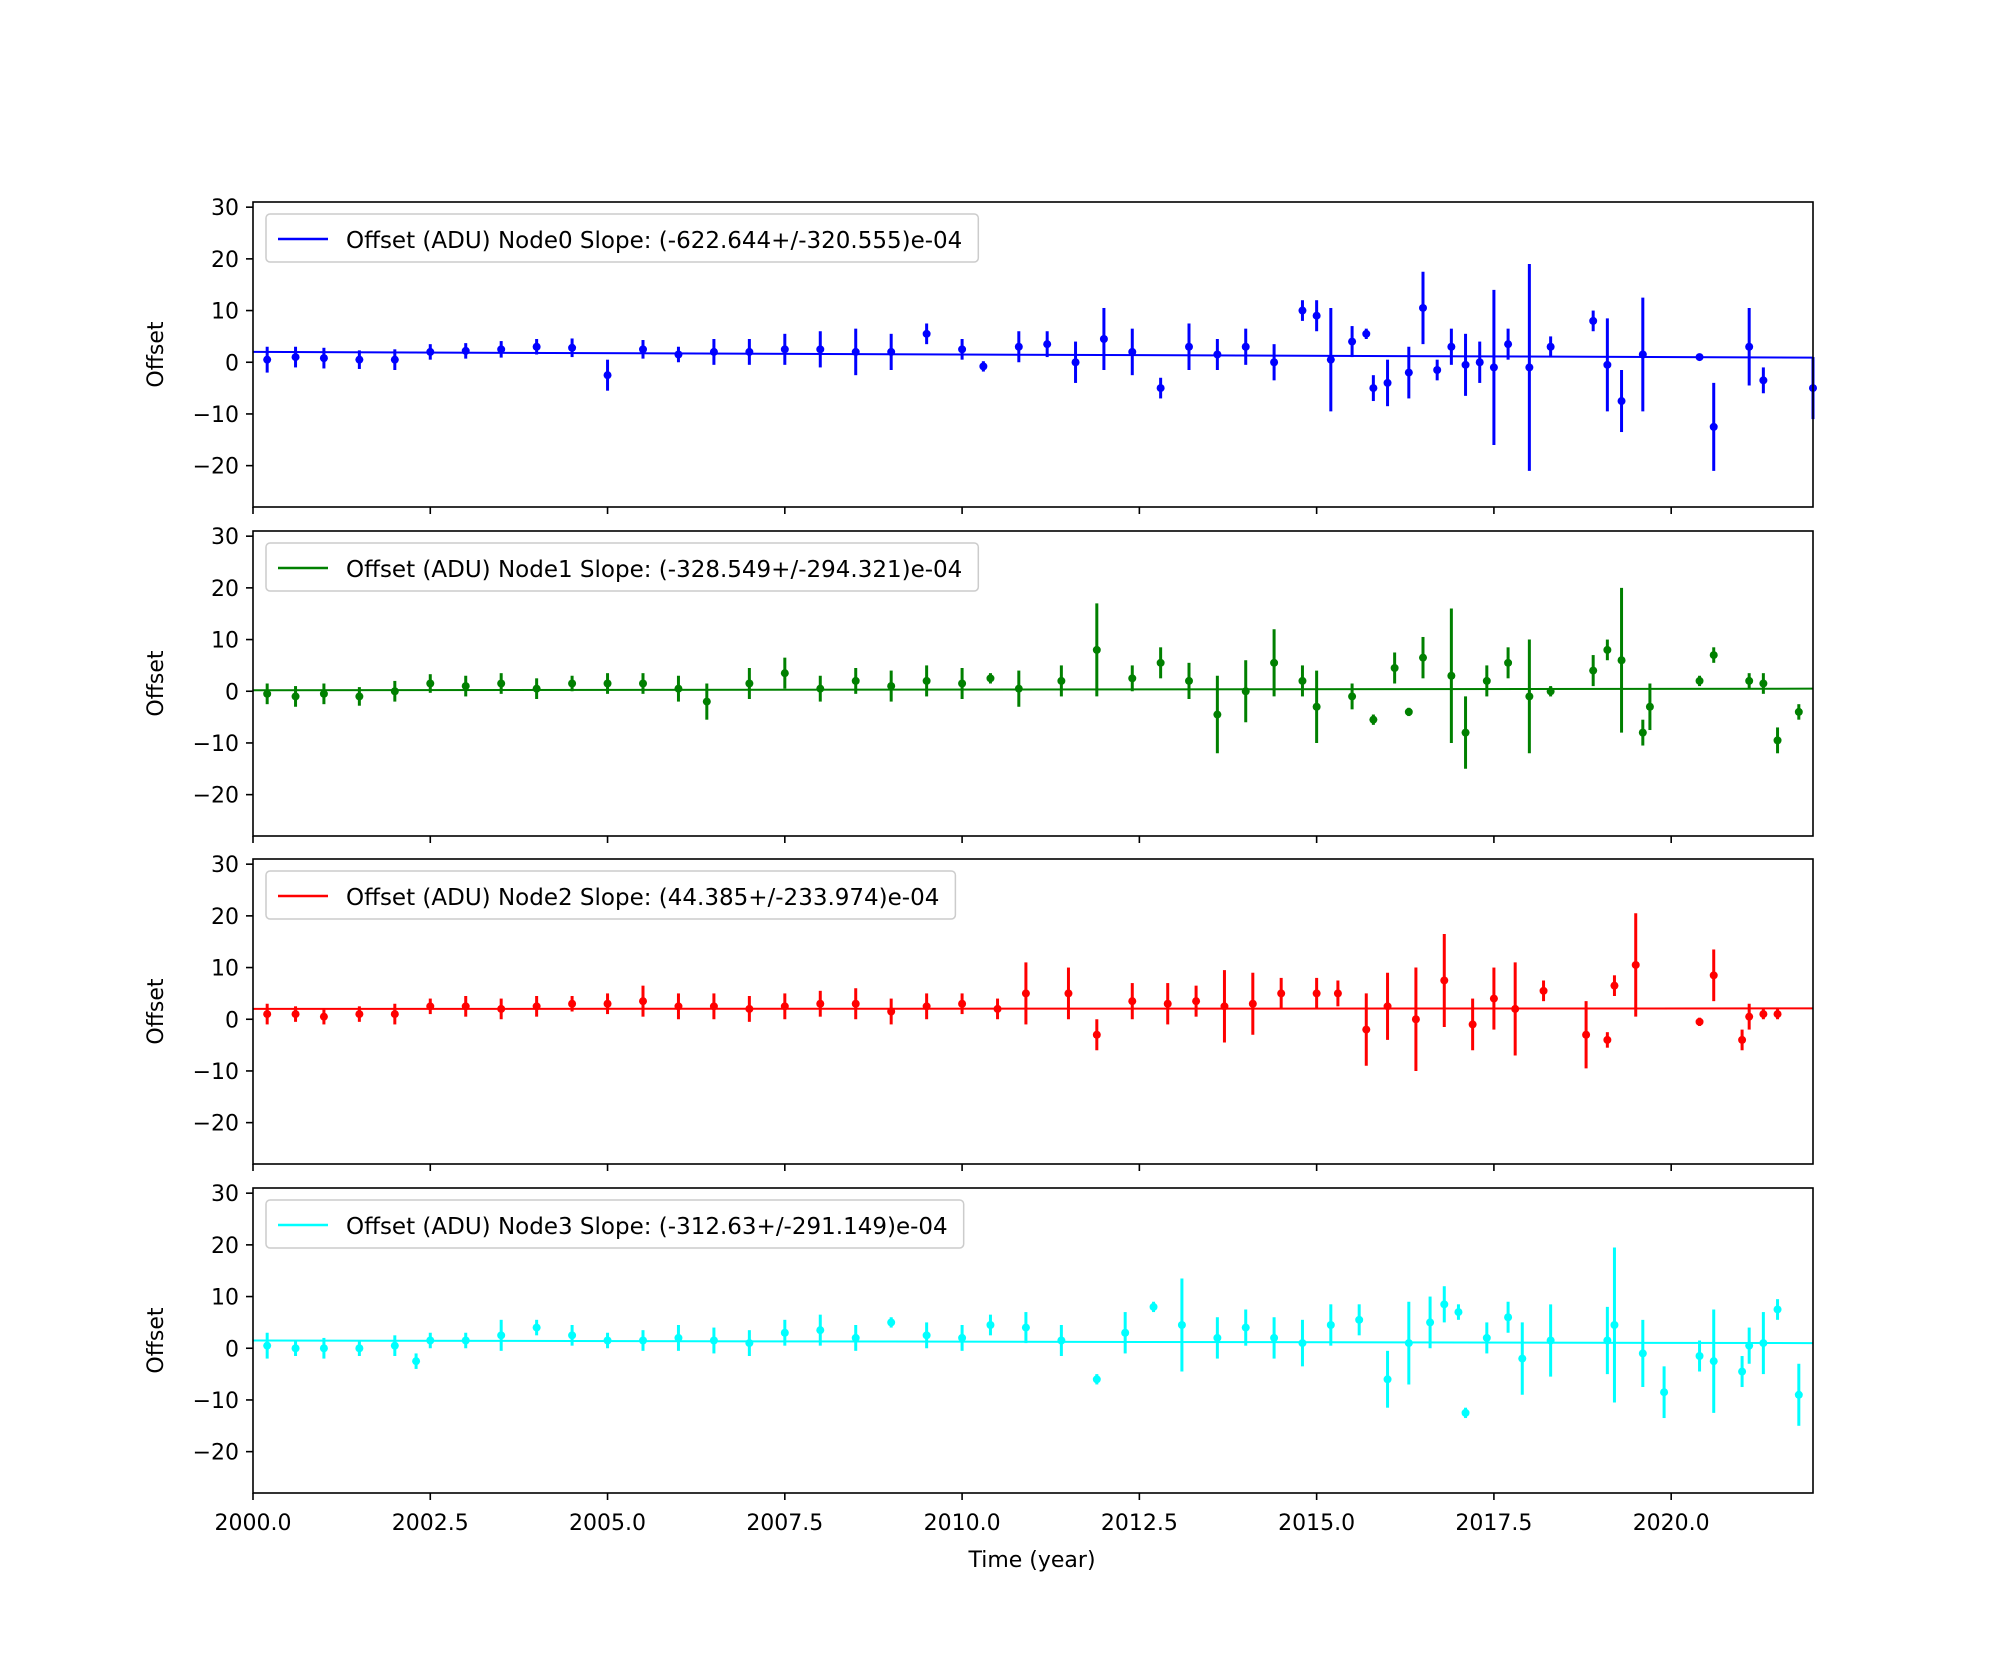 This screenshot has width=2000, height=1664. Describe the element at coordinates (216, 1072) in the screenshot. I see `y-tick-label: −10` at that location.